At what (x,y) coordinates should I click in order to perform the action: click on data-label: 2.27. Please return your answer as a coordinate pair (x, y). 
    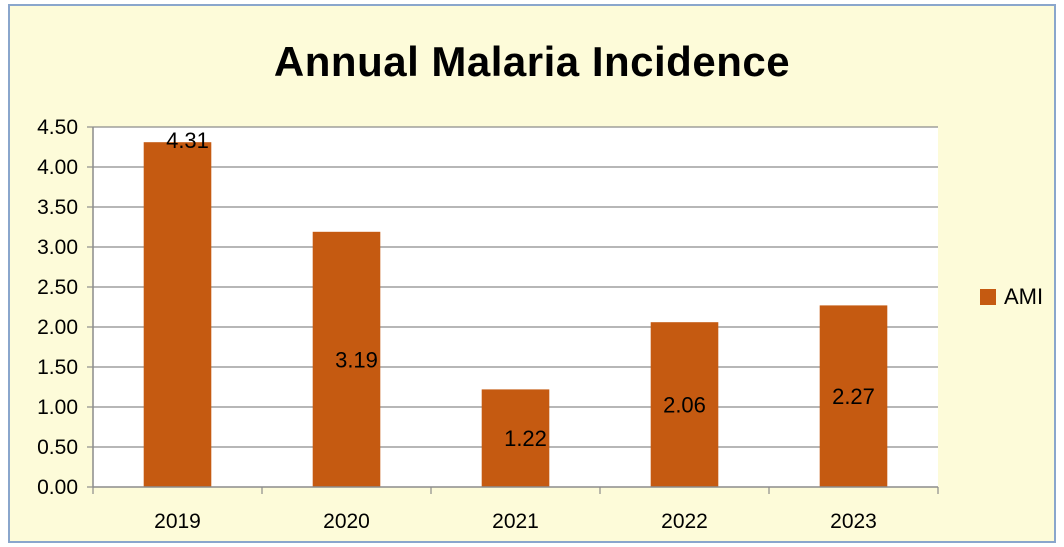
    Looking at the image, I should click on (853, 396).